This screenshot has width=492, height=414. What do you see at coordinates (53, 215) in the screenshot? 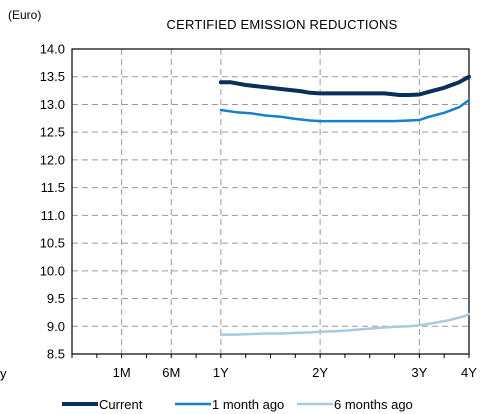
I see `y-tick-label: 11.0` at bounding box center [53, 215].